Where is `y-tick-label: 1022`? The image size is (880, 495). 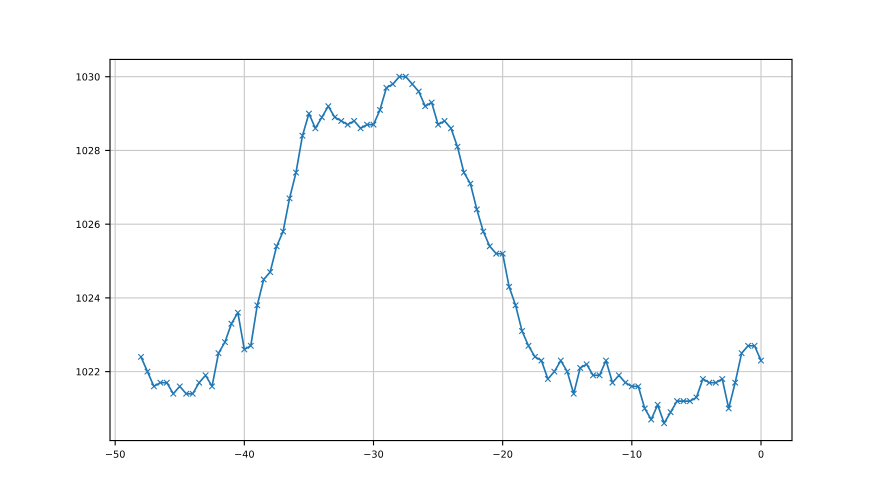 y-tick-label: 1022 is located at coordinates (88, 372).